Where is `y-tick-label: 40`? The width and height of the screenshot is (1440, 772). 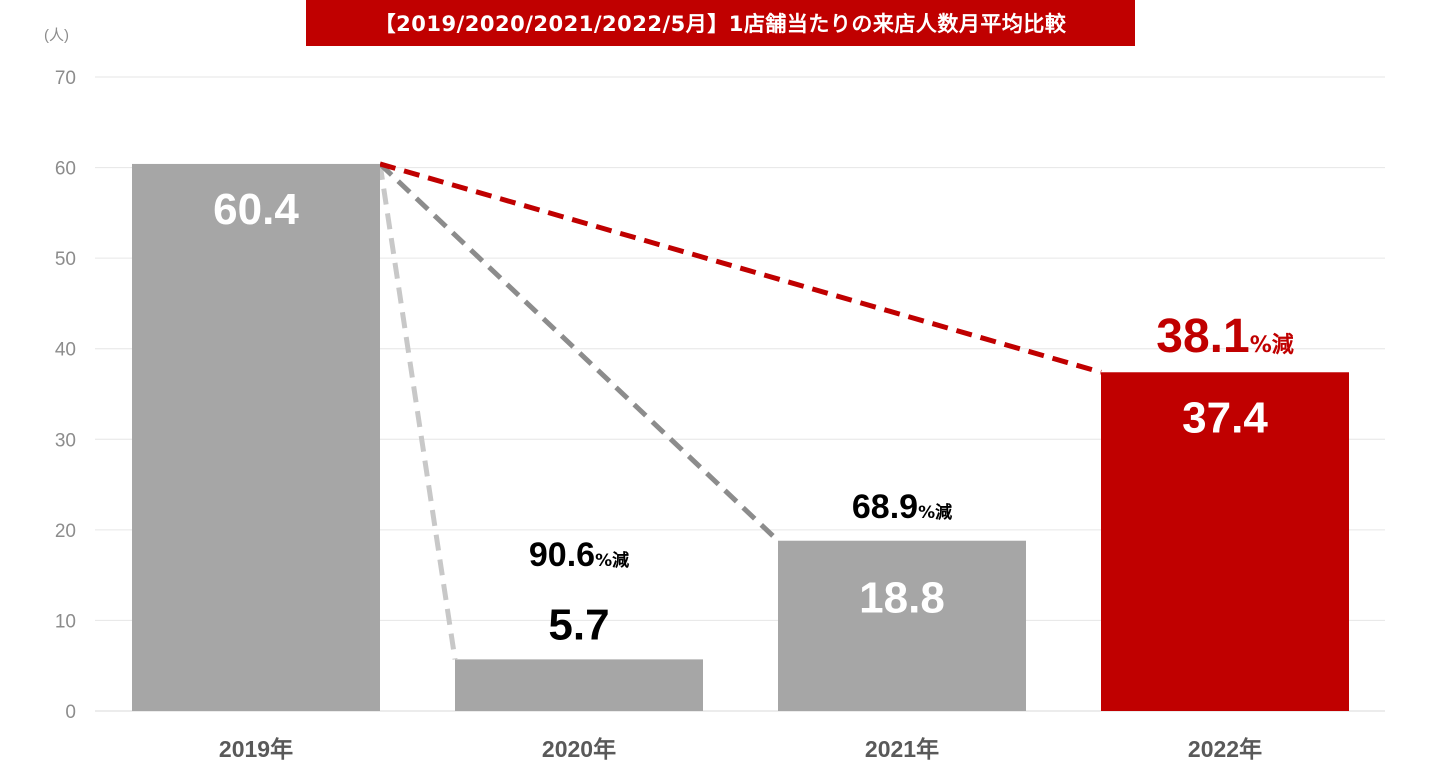
y-tick-label: 40 is located at coordinates (65, 350).